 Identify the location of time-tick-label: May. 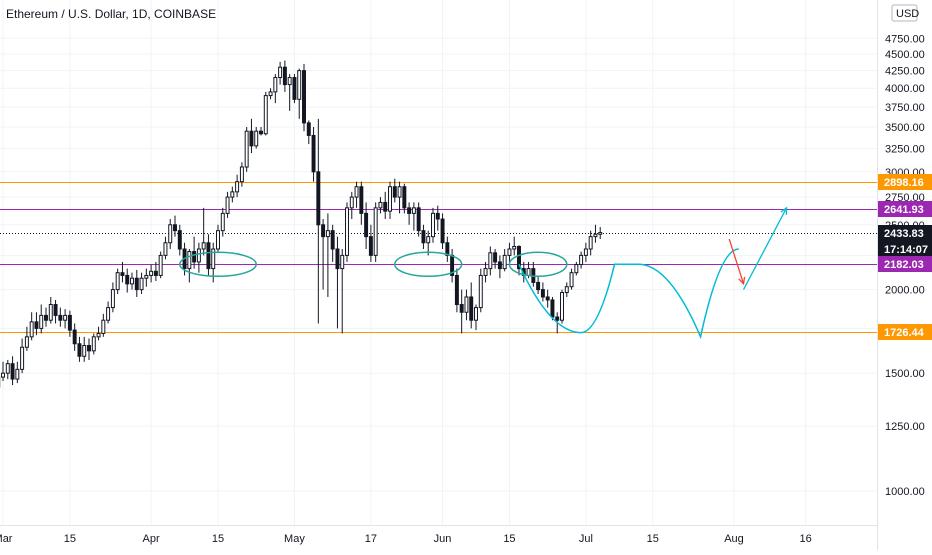
(294, 539).